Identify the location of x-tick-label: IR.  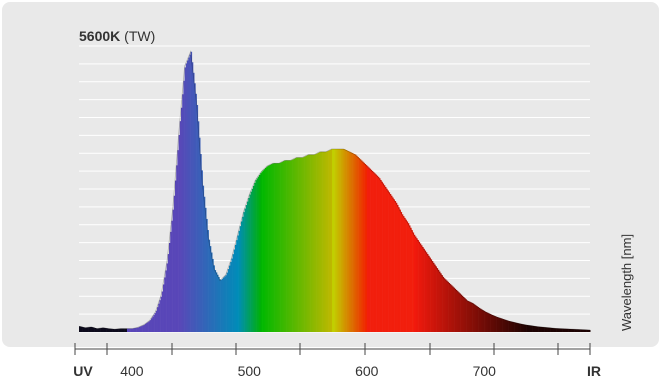
(594, 371).